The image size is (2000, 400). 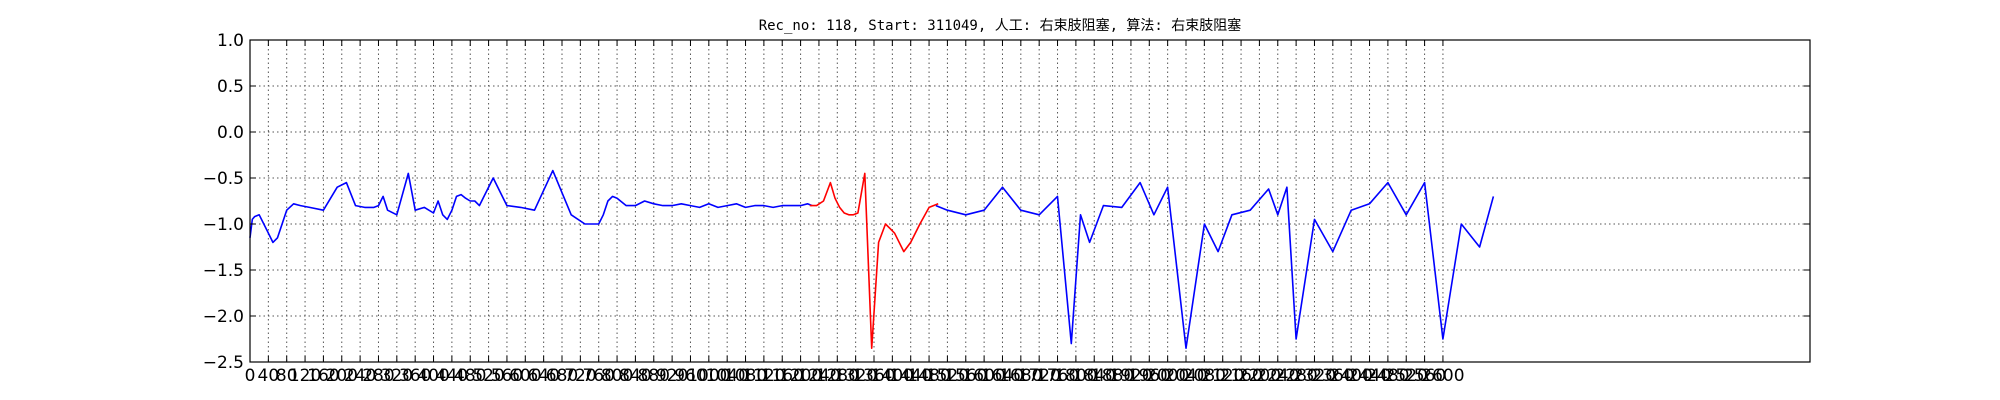 I want to click on x-tick-label: 2360, so click(x=1332, y=376).